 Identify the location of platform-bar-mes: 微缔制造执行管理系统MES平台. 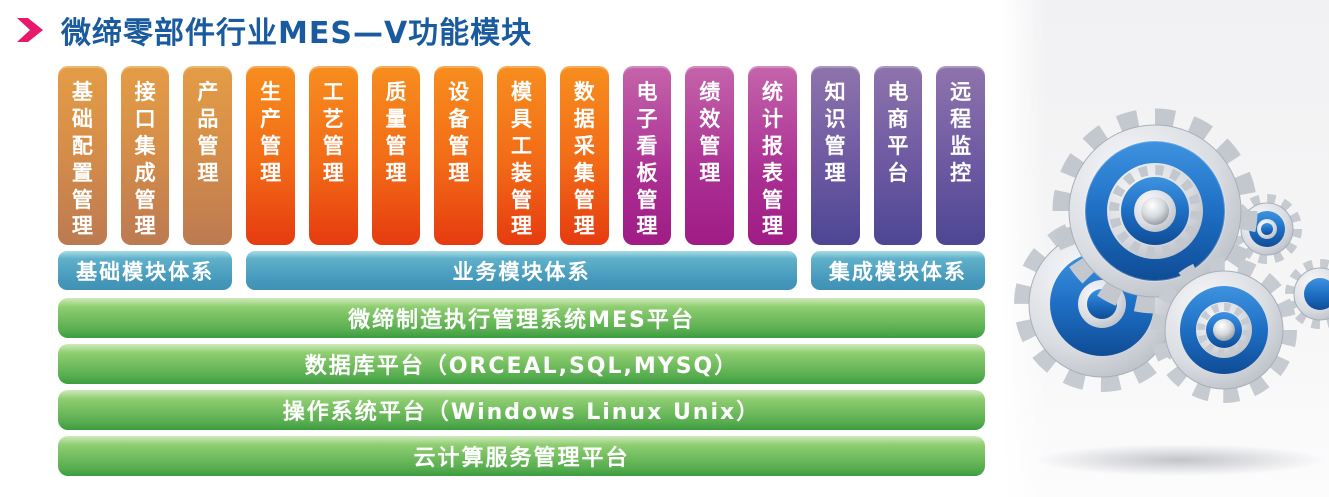
(521, 318).